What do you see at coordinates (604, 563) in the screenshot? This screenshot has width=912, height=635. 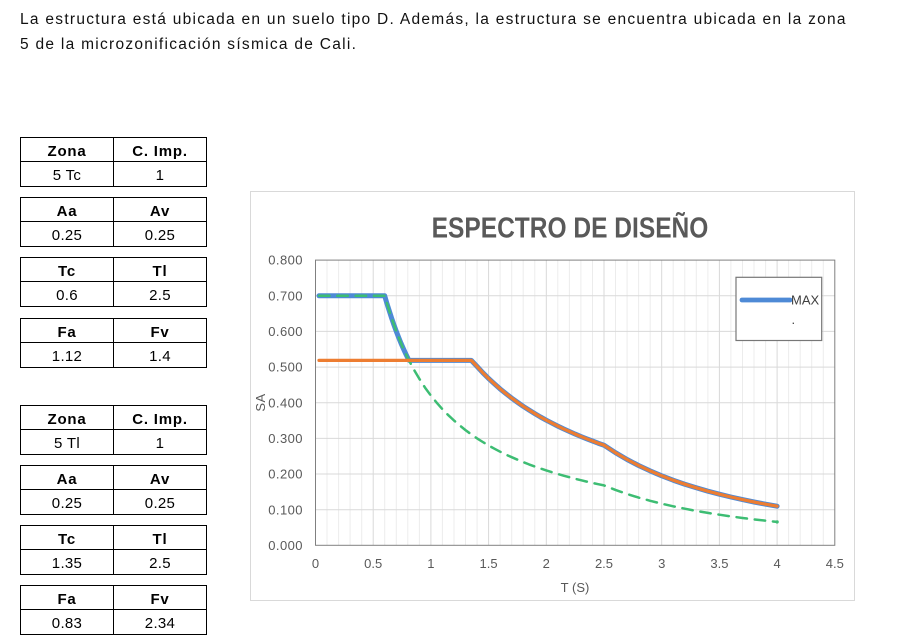 I see `svg-text: 2.5` at bounding box center [604, 563].